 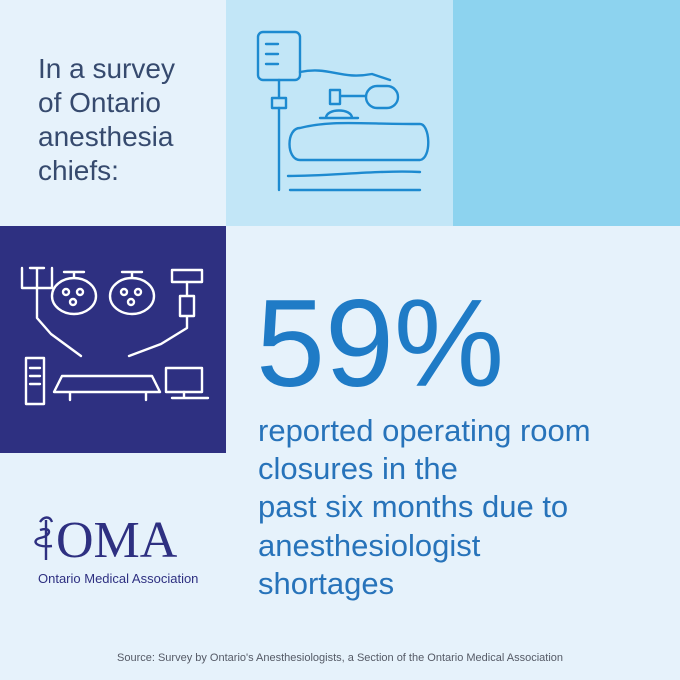 I want to click on tile-sky-blue, so click(x=566, y=113).